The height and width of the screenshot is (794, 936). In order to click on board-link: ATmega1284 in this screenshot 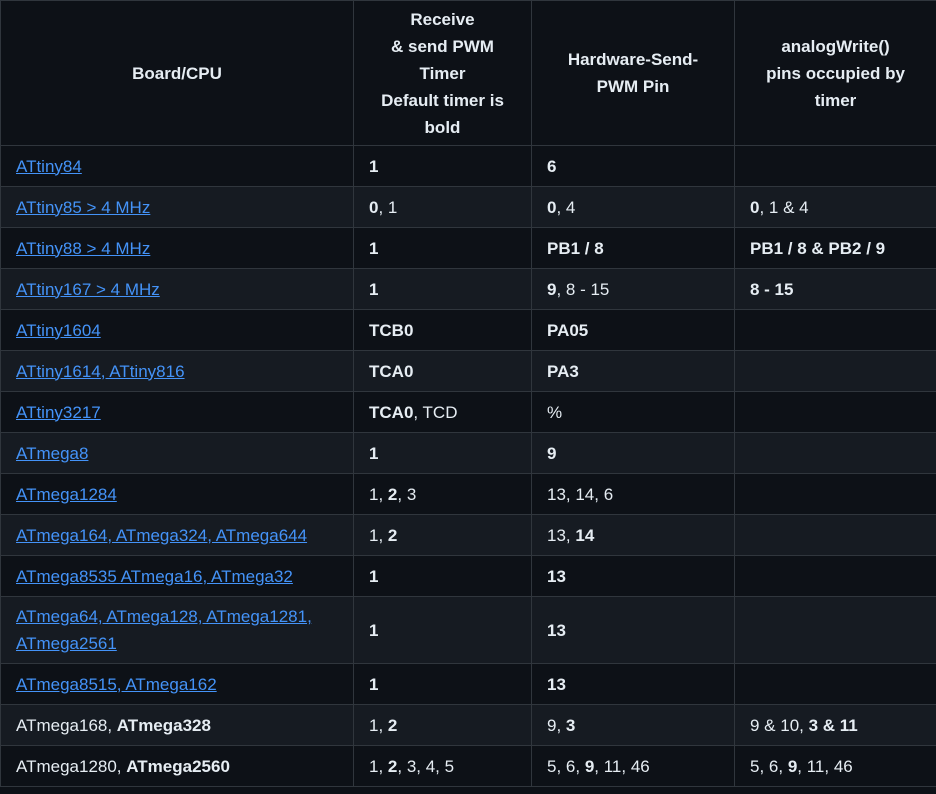, I will do `click(66, 494)`.